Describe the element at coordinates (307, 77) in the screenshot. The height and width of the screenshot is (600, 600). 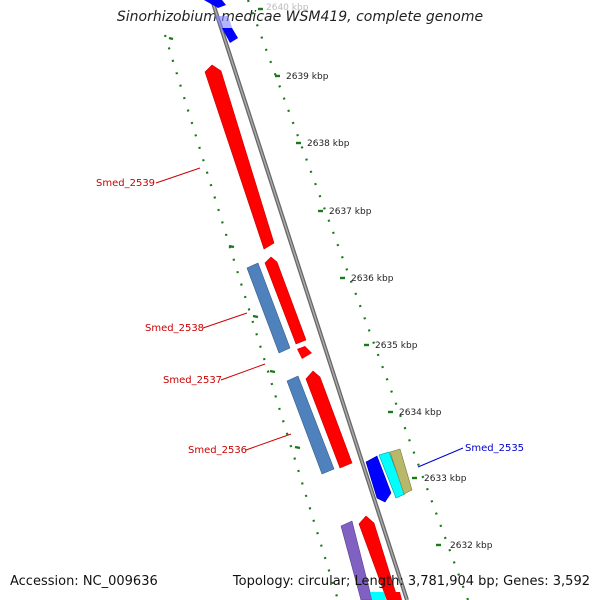
I see `scale-label: 2639 kbp` at that location.